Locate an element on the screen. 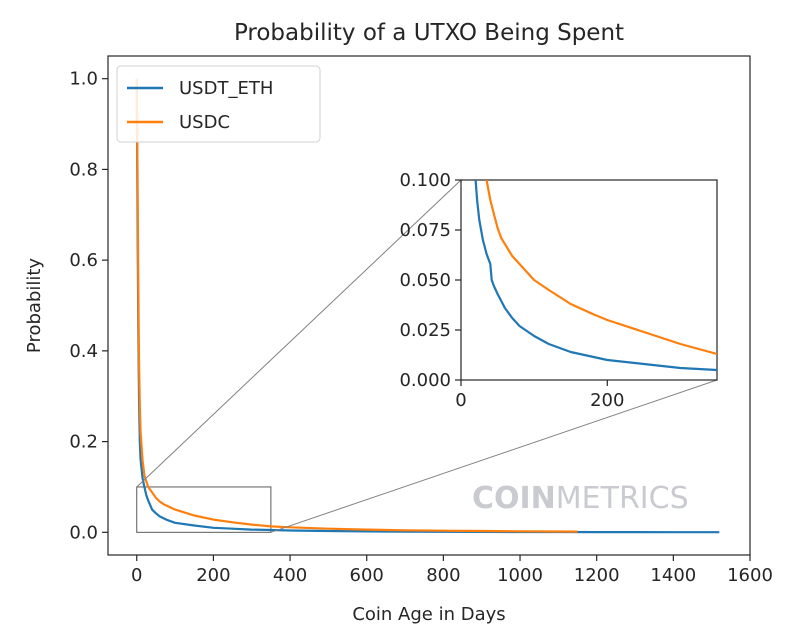 Image resolution: width=786 pixels, height=630 pixels. legend-label-usdc: USDC is located at coordinates (204, 122).